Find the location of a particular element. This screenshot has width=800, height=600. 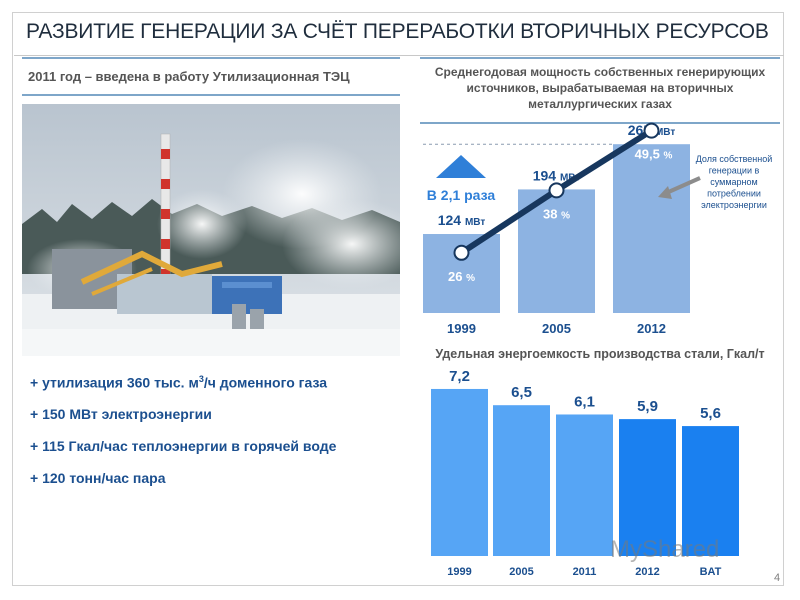

intensity-value-label-1999: 7,2 is located at coordinates (459, 376).